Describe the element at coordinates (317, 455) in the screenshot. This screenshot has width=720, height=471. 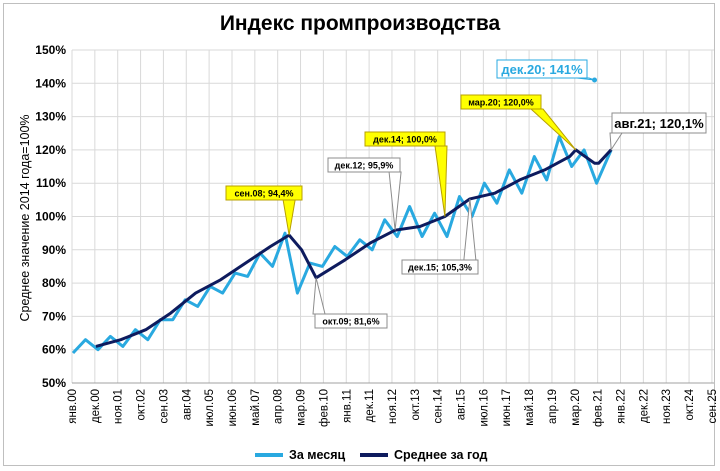
I see `legend-label-monthly: За месяц` at that location.